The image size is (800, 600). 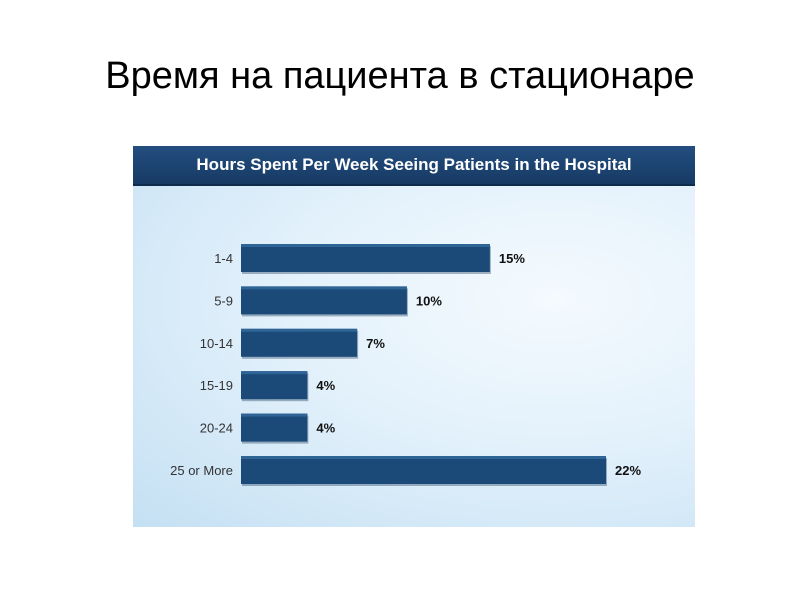 I want to click on value-label: 7%, so click(x=375, y=343).